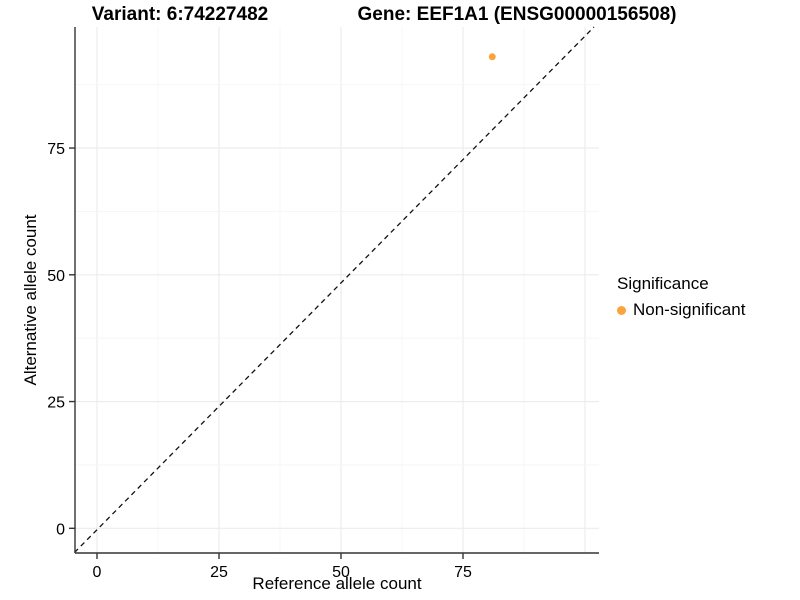 The image size is (800, 600). Describe the element at coordinates (97, 572) in the screenshot. I see `x-tick-label: 0` at that location.